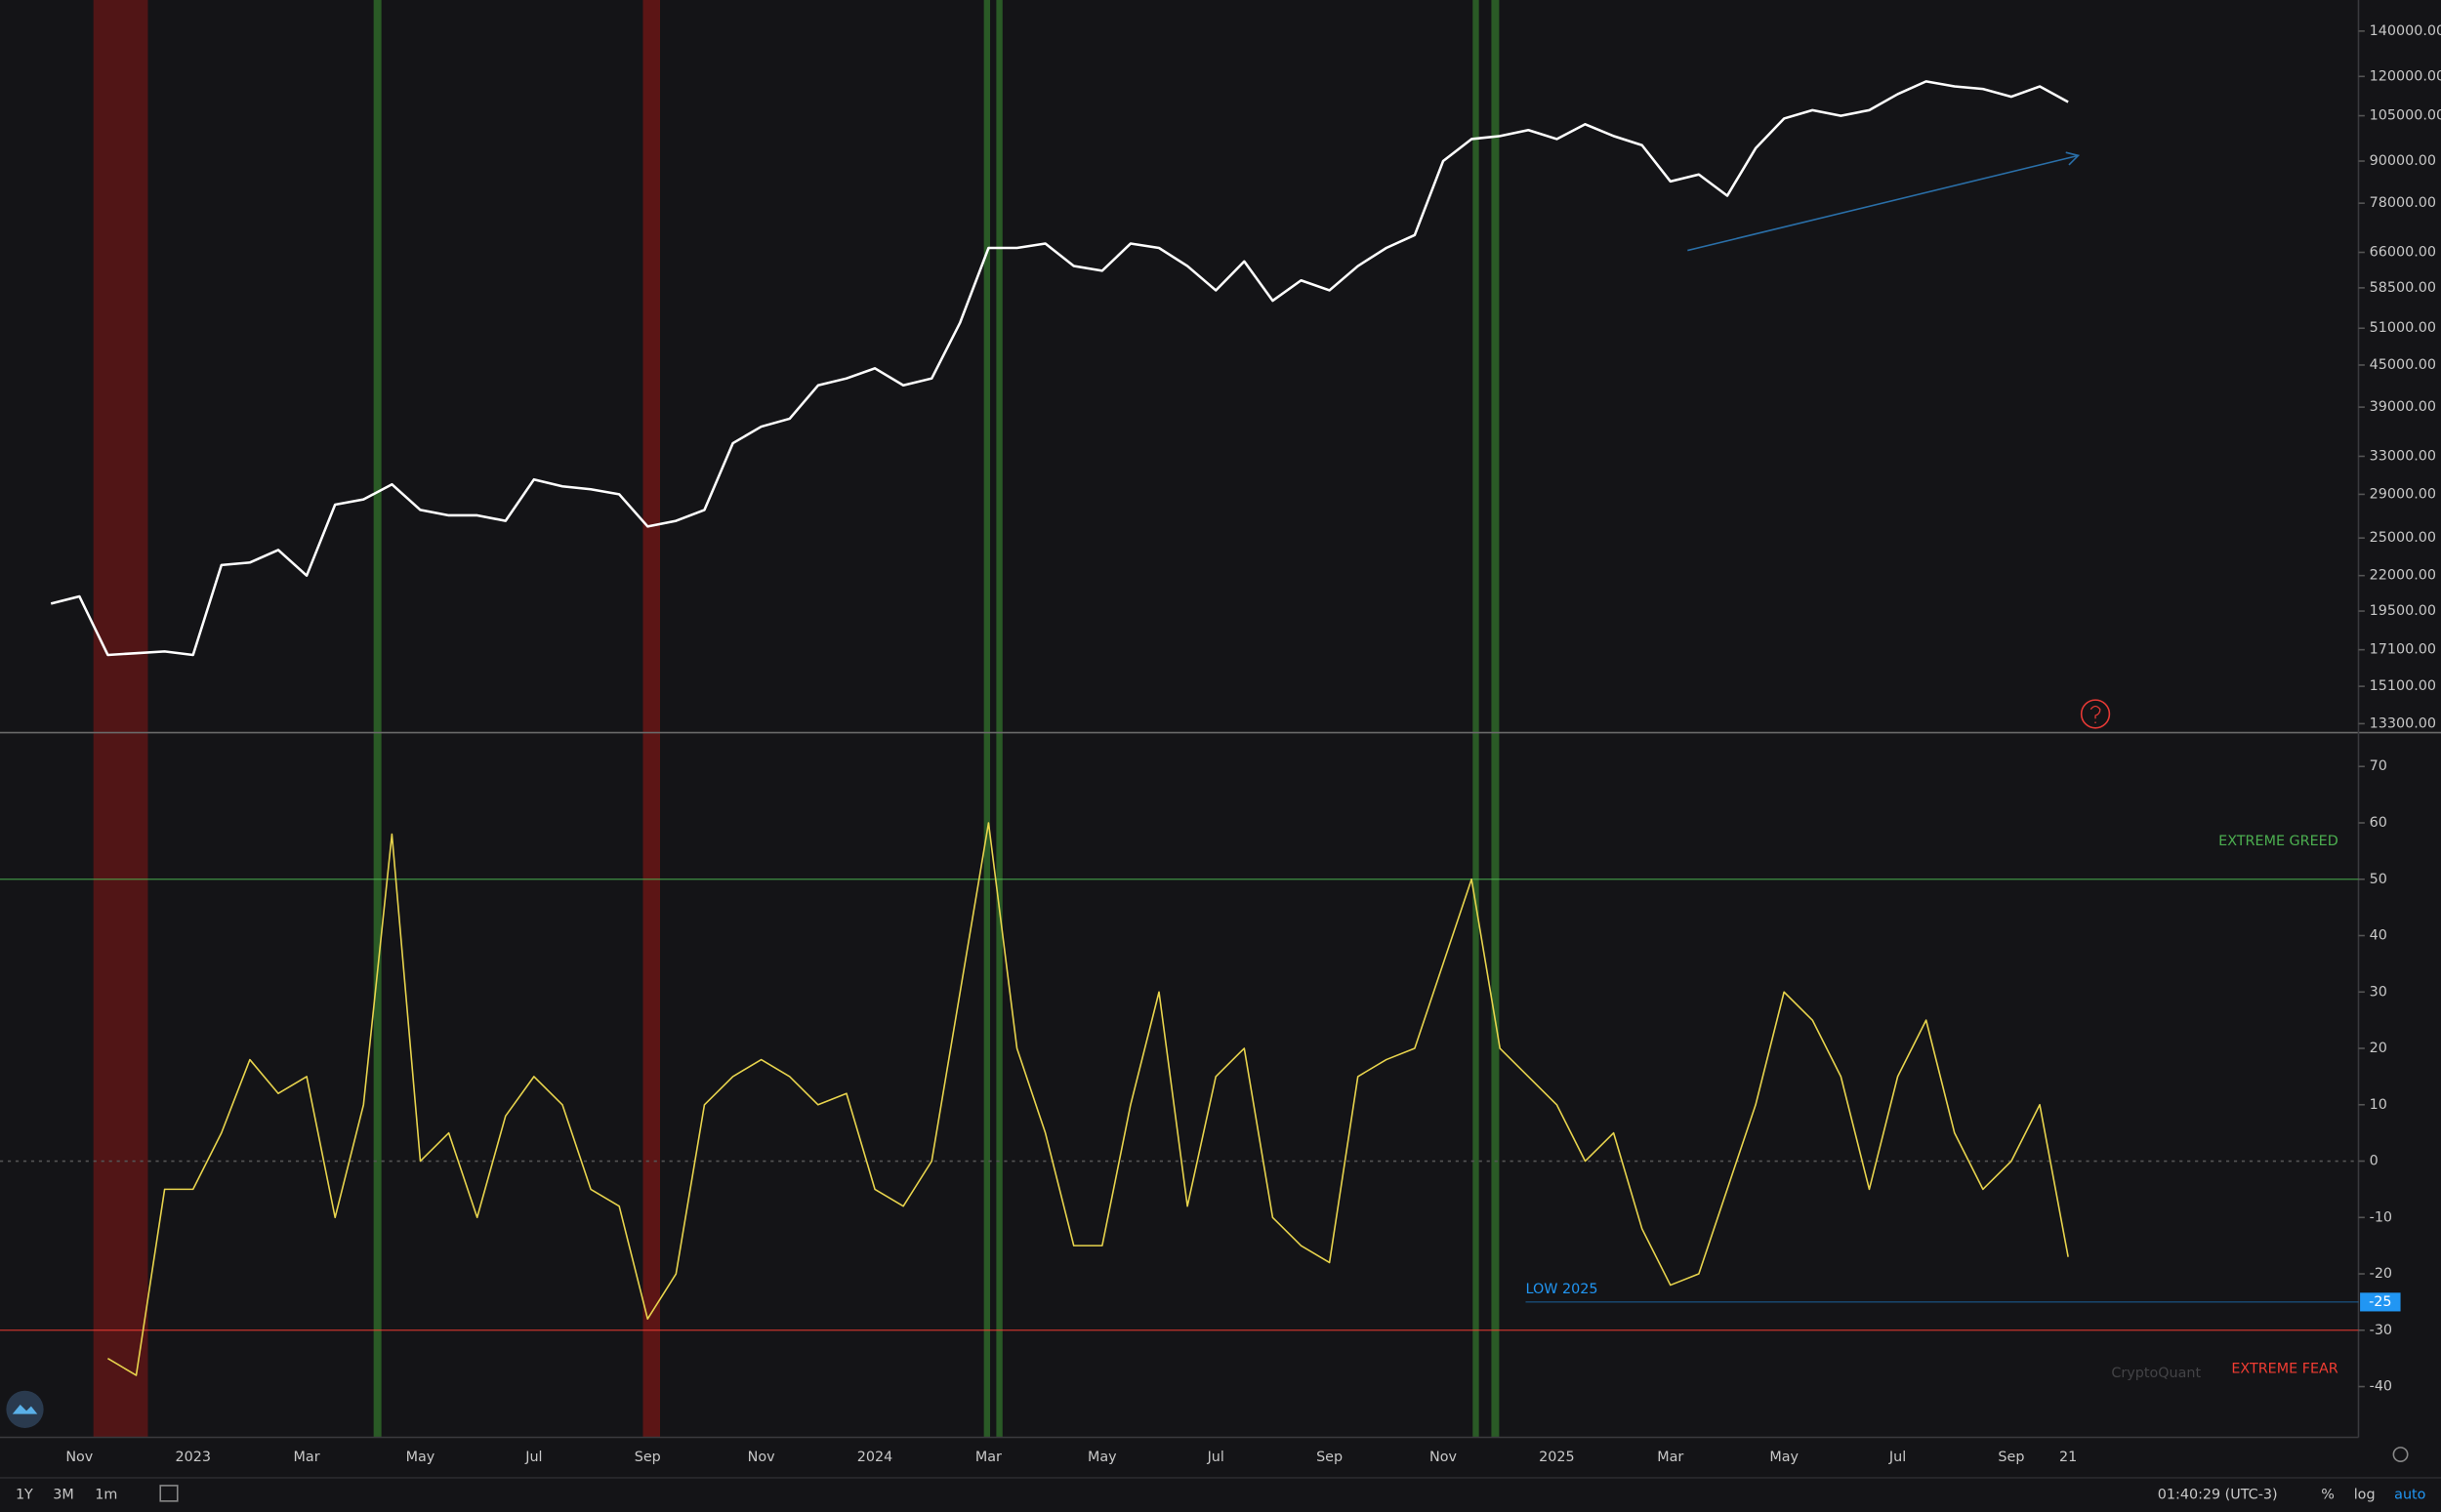 This screenshot has height=1512, width=2441. I want to click on reference-label: LOW 2025, so click(1562, 1289).